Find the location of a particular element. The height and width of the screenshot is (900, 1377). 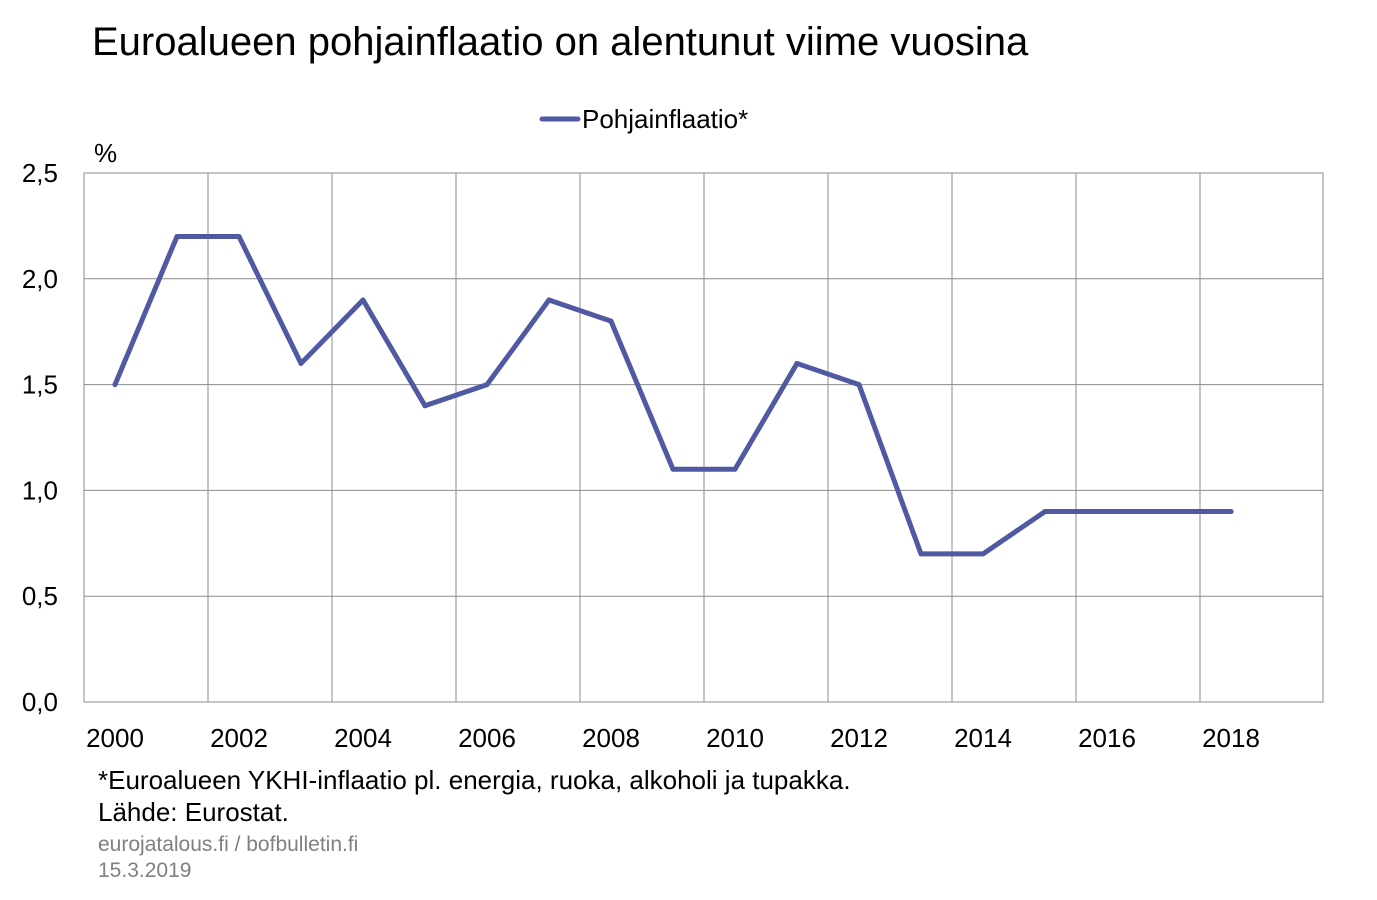

x-tick-label: 2008 is located at coordinates (611, 738).